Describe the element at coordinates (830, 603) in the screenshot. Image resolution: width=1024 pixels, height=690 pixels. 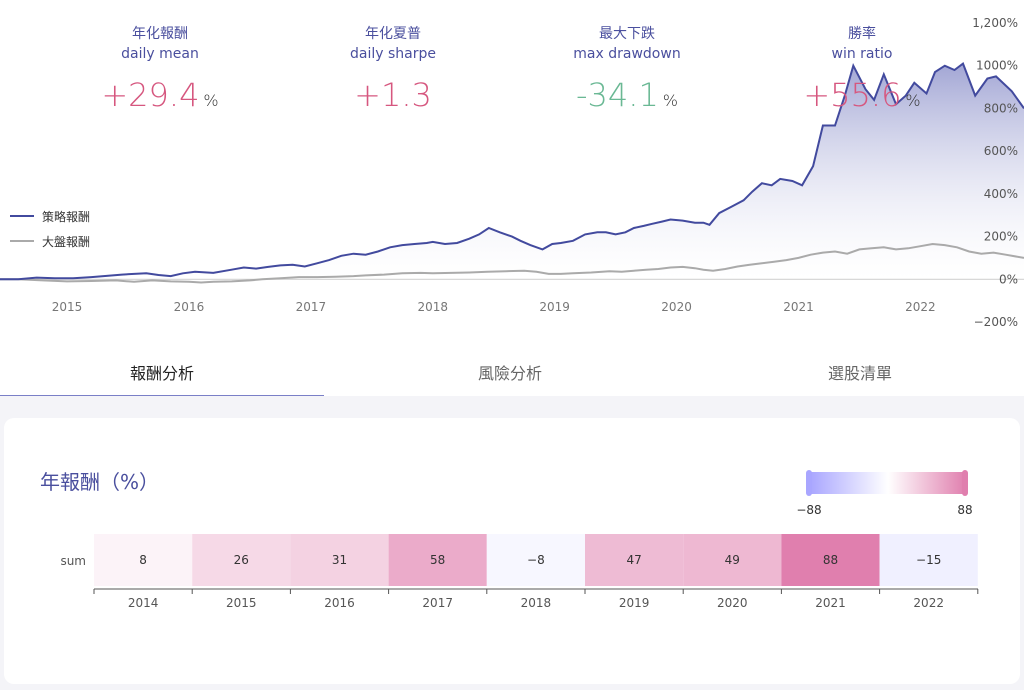
I see `heatmap-x-label: 2021` at that location.